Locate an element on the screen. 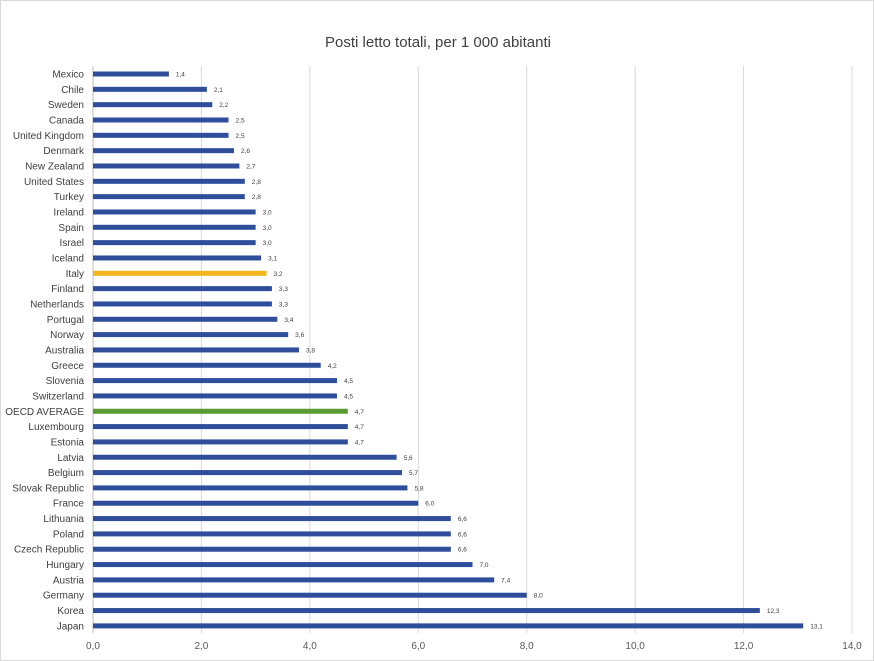 This screenshot has width=874, height=661. category-label: Mexico is located at coordinates (68, 75).